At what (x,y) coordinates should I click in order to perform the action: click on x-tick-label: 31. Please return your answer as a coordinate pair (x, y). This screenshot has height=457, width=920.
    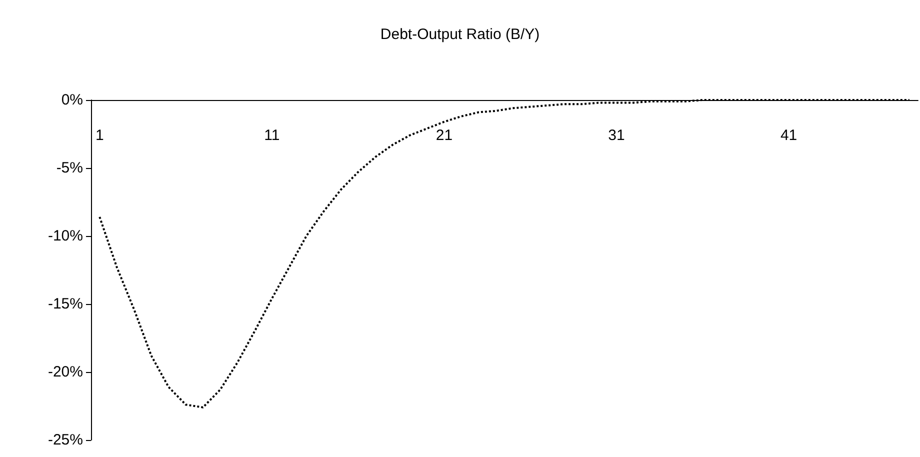
    Looking at the image, I should click on (616, 135).